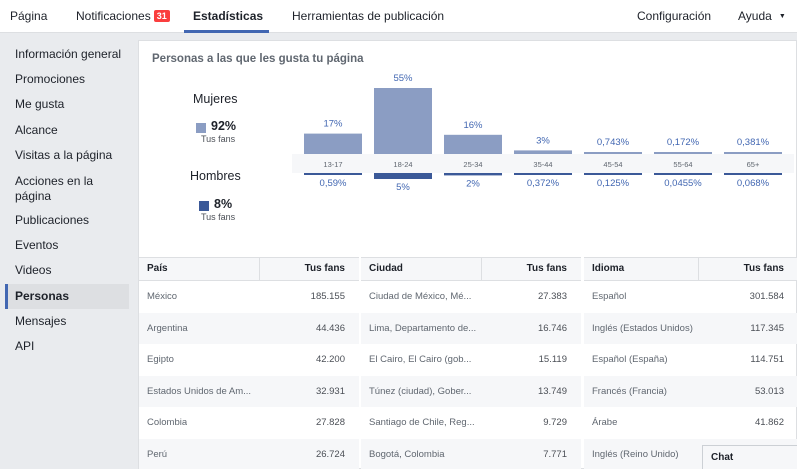 This screenshot has height=469, width=797. Describe the element at coordinates (608, 268) in the screenshot. I see `column-header-name: Idioma` at that location.